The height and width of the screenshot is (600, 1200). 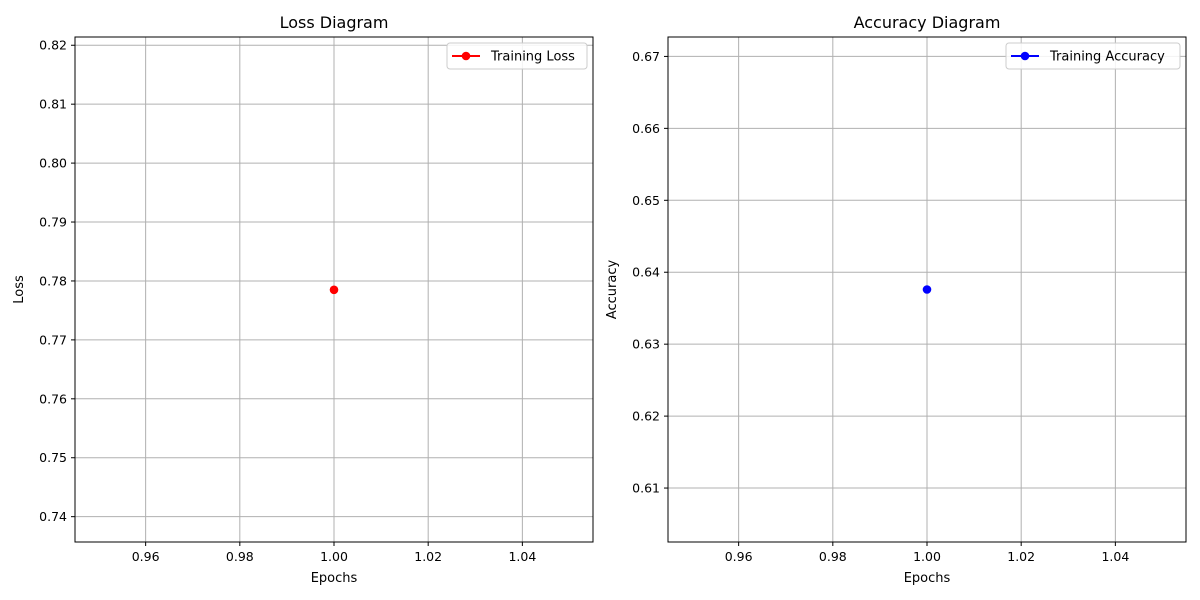 I want to click on accuracy-x-axis-label: Epochs, so click(x=927, y=578).